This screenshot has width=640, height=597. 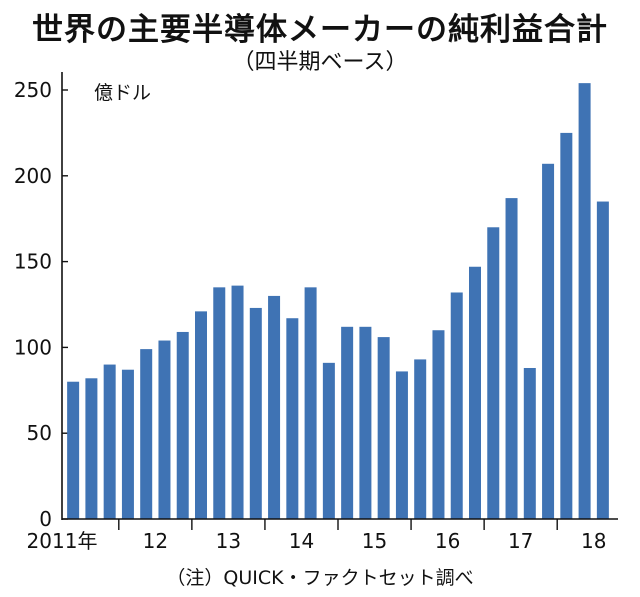 I want to click on source-note: （注）QUICK・ファクトセット調べ, so click(x=320, y=578).